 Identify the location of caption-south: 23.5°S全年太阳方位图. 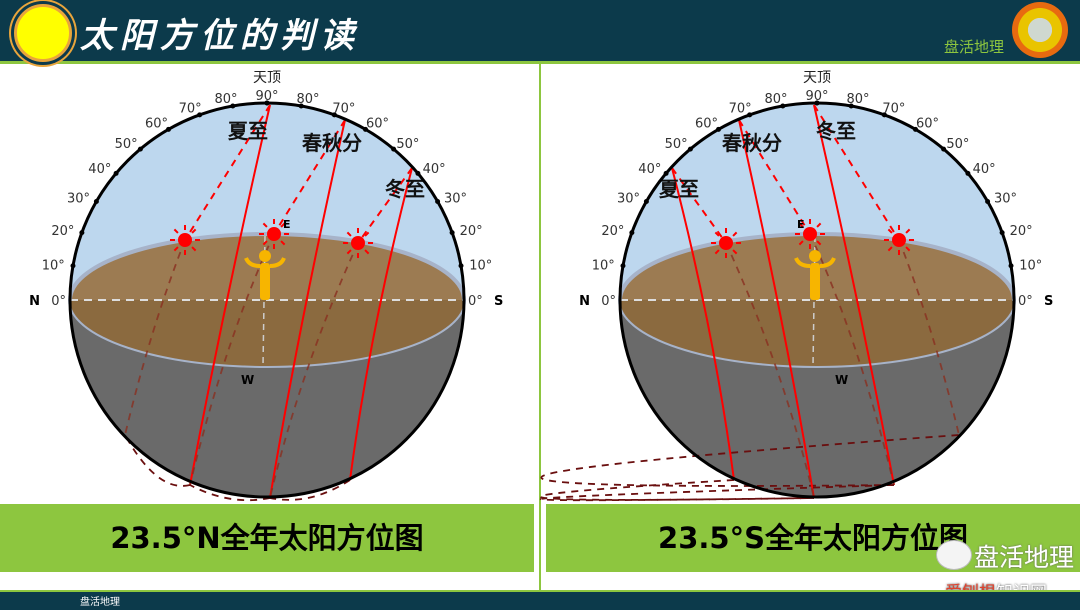
(813, 538).